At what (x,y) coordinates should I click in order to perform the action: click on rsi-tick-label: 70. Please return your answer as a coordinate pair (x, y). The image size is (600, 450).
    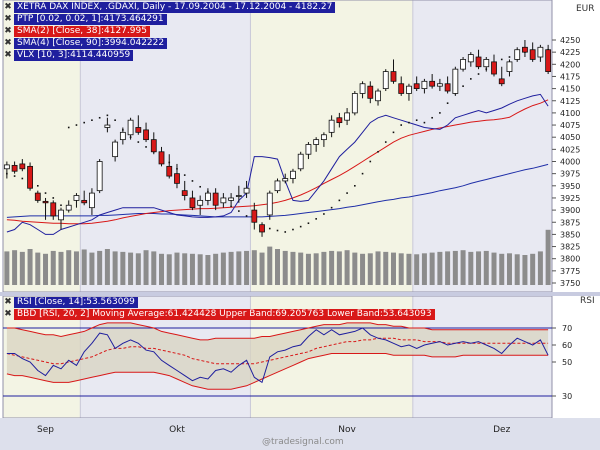
    Looking at the image, I should click on (567, 328).